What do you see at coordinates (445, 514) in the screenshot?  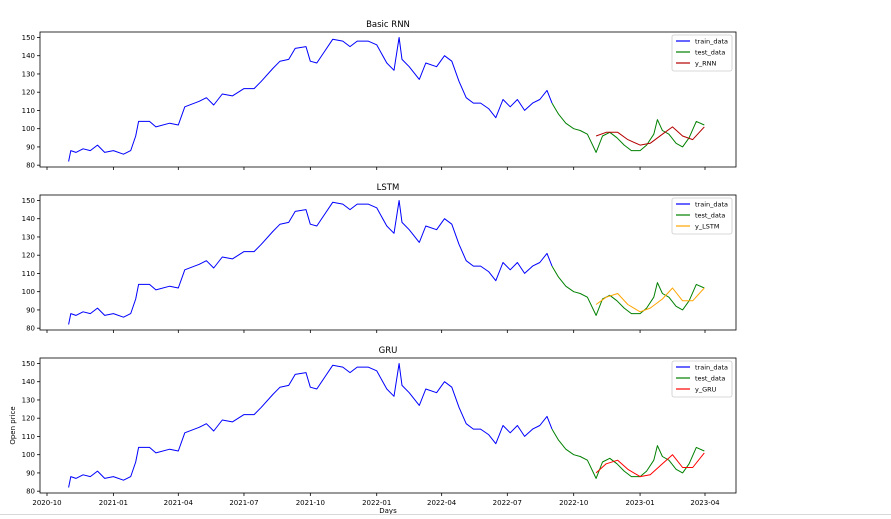 I see `bottom-divider` at bounding box center [445, 514].